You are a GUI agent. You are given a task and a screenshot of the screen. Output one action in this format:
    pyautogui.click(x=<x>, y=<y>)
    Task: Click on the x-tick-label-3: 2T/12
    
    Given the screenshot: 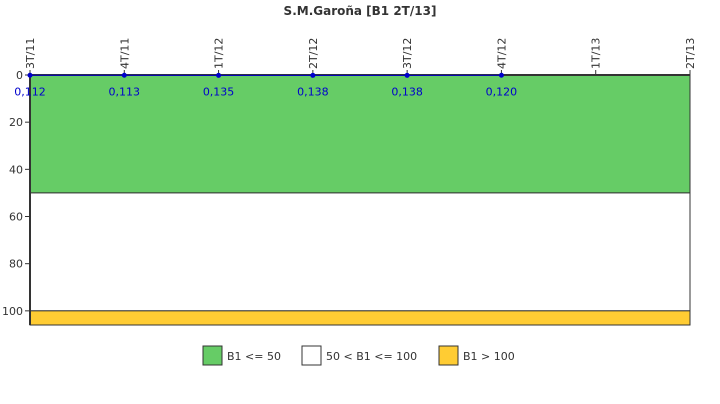 What is the action you would take?
    pyautogui.click(x=313, y=53)
    